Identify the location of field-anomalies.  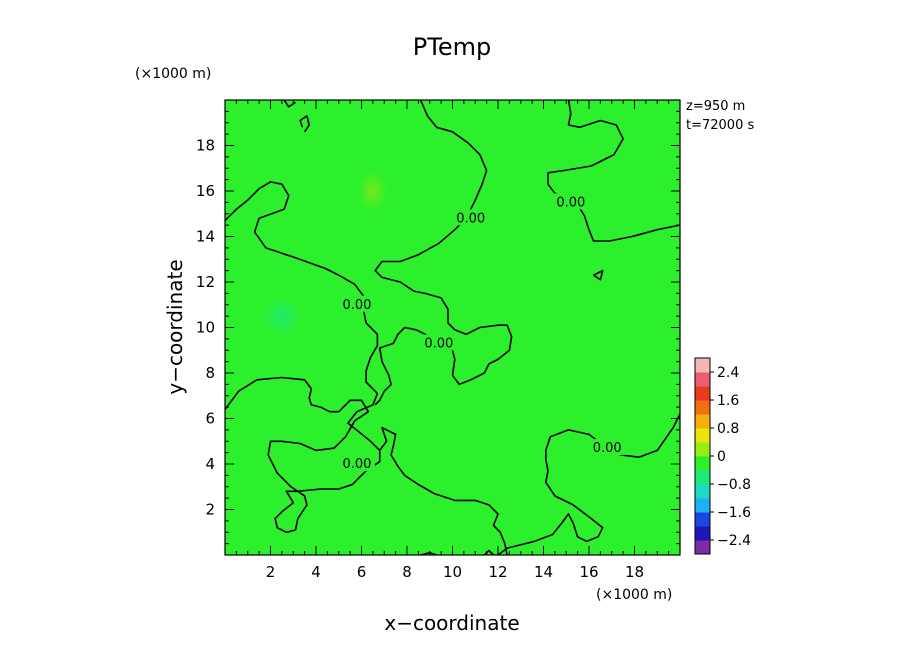
(324, 253).